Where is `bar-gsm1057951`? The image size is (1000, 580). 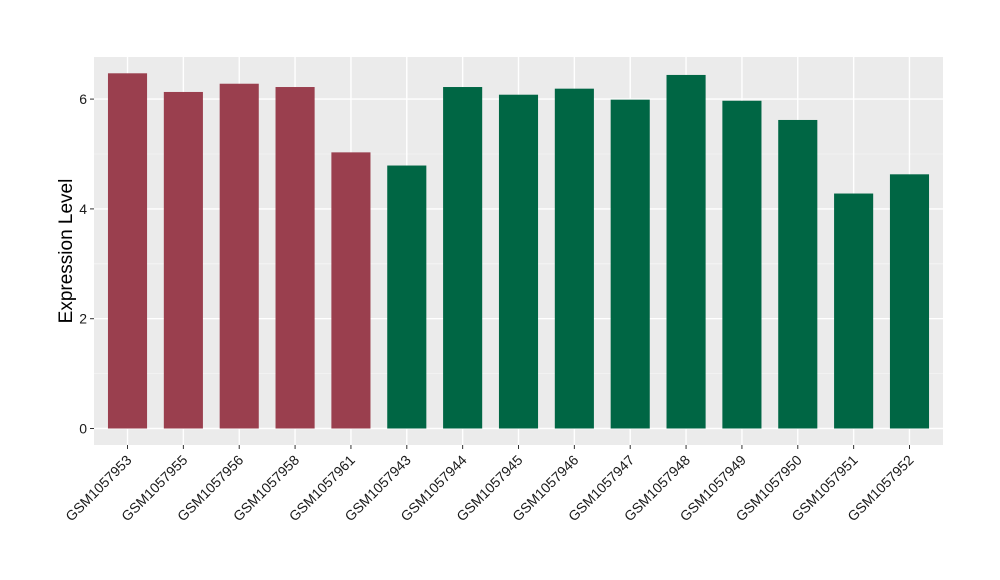
bar-gsm1057951 is located at coordinates (854, 311).